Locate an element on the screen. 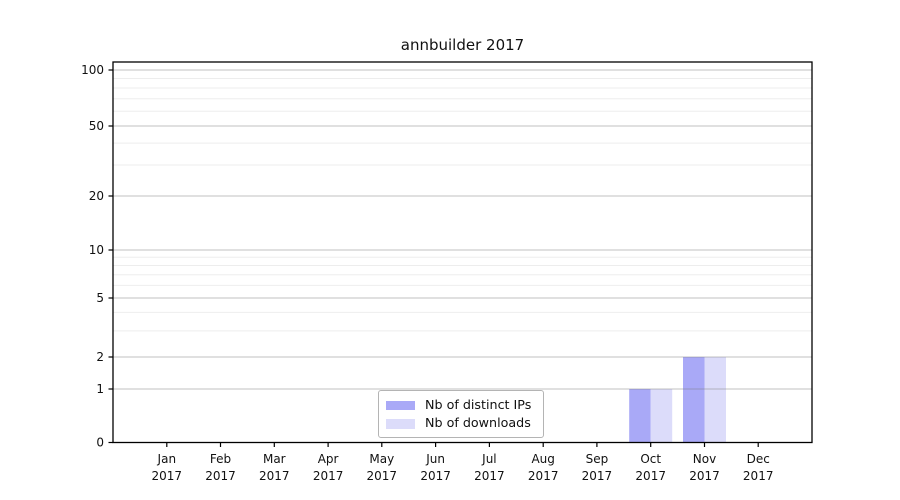 The image size is (900, 500). chart-title: annbuilder 2017 is located at coordinates (462, 45).